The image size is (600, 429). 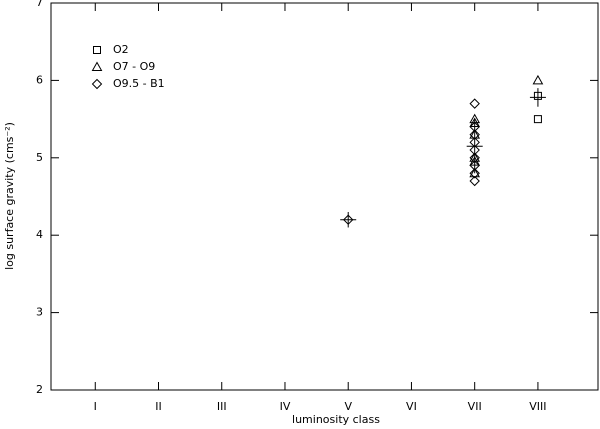 I want to click on x-tick-label: VII, so click(x=475, y=406).